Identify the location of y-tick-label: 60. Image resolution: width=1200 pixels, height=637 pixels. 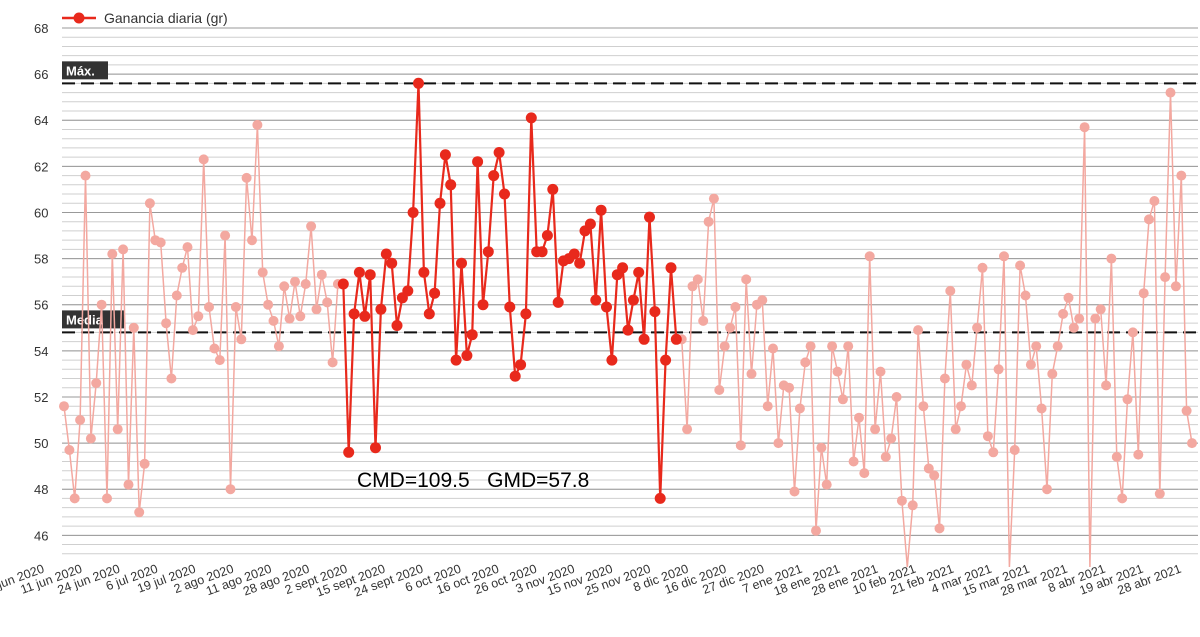
(41, 212).